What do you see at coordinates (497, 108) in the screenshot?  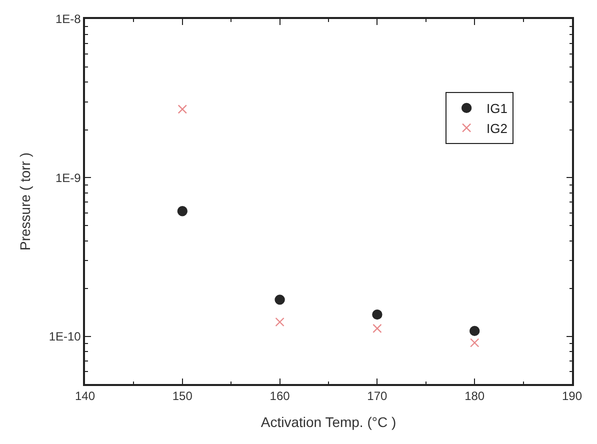 I see `legend-label: IG1` at bounding box center [497, 108].